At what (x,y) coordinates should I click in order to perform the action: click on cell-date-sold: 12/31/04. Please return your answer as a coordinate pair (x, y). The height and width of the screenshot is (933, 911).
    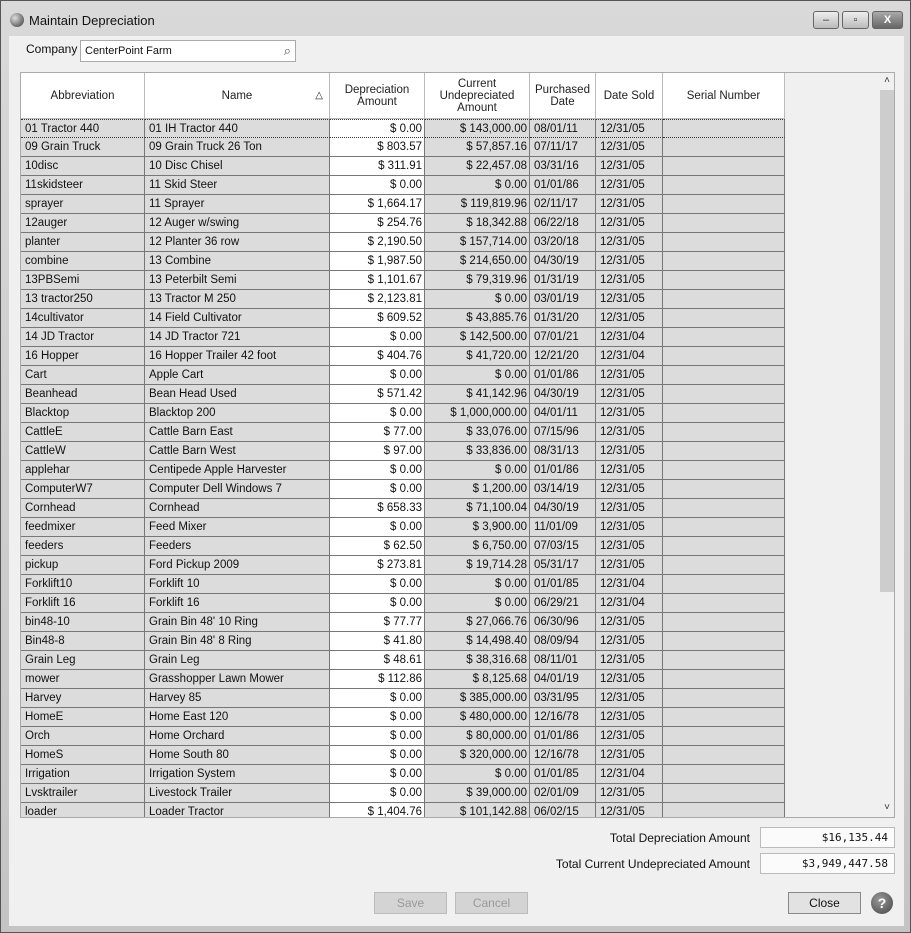
    Looking at the image, I should click on (629, 584).